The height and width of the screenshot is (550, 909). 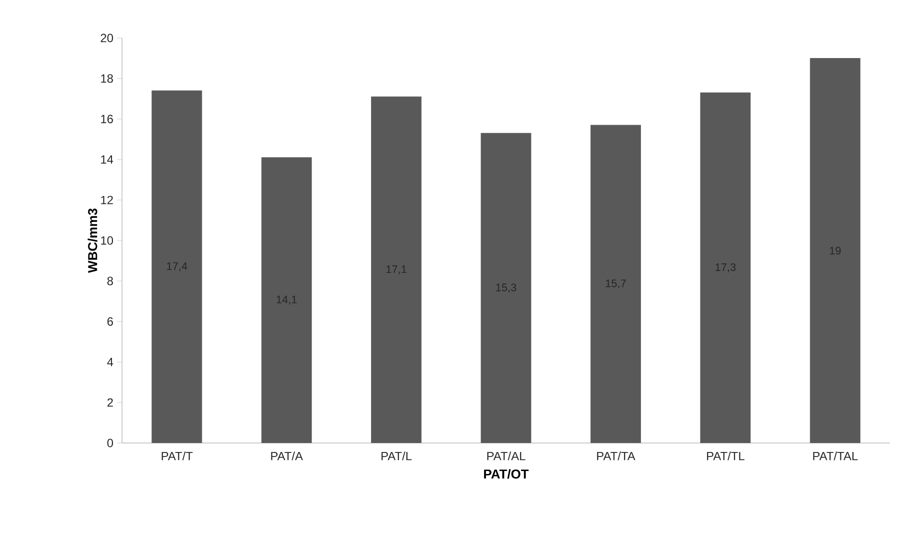 What do you see at coordinates (107, 159) in the screenshot?
I see `y-tick-label: 14` at bounding box center [107, 159].